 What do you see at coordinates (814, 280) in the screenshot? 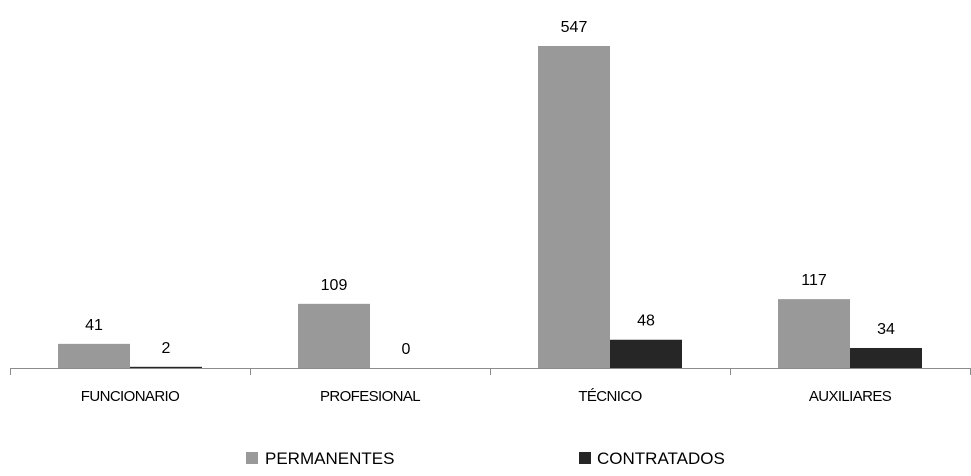
I see `data-label-permanentes-auxiliares: 117` at bounding box center [814, 280].